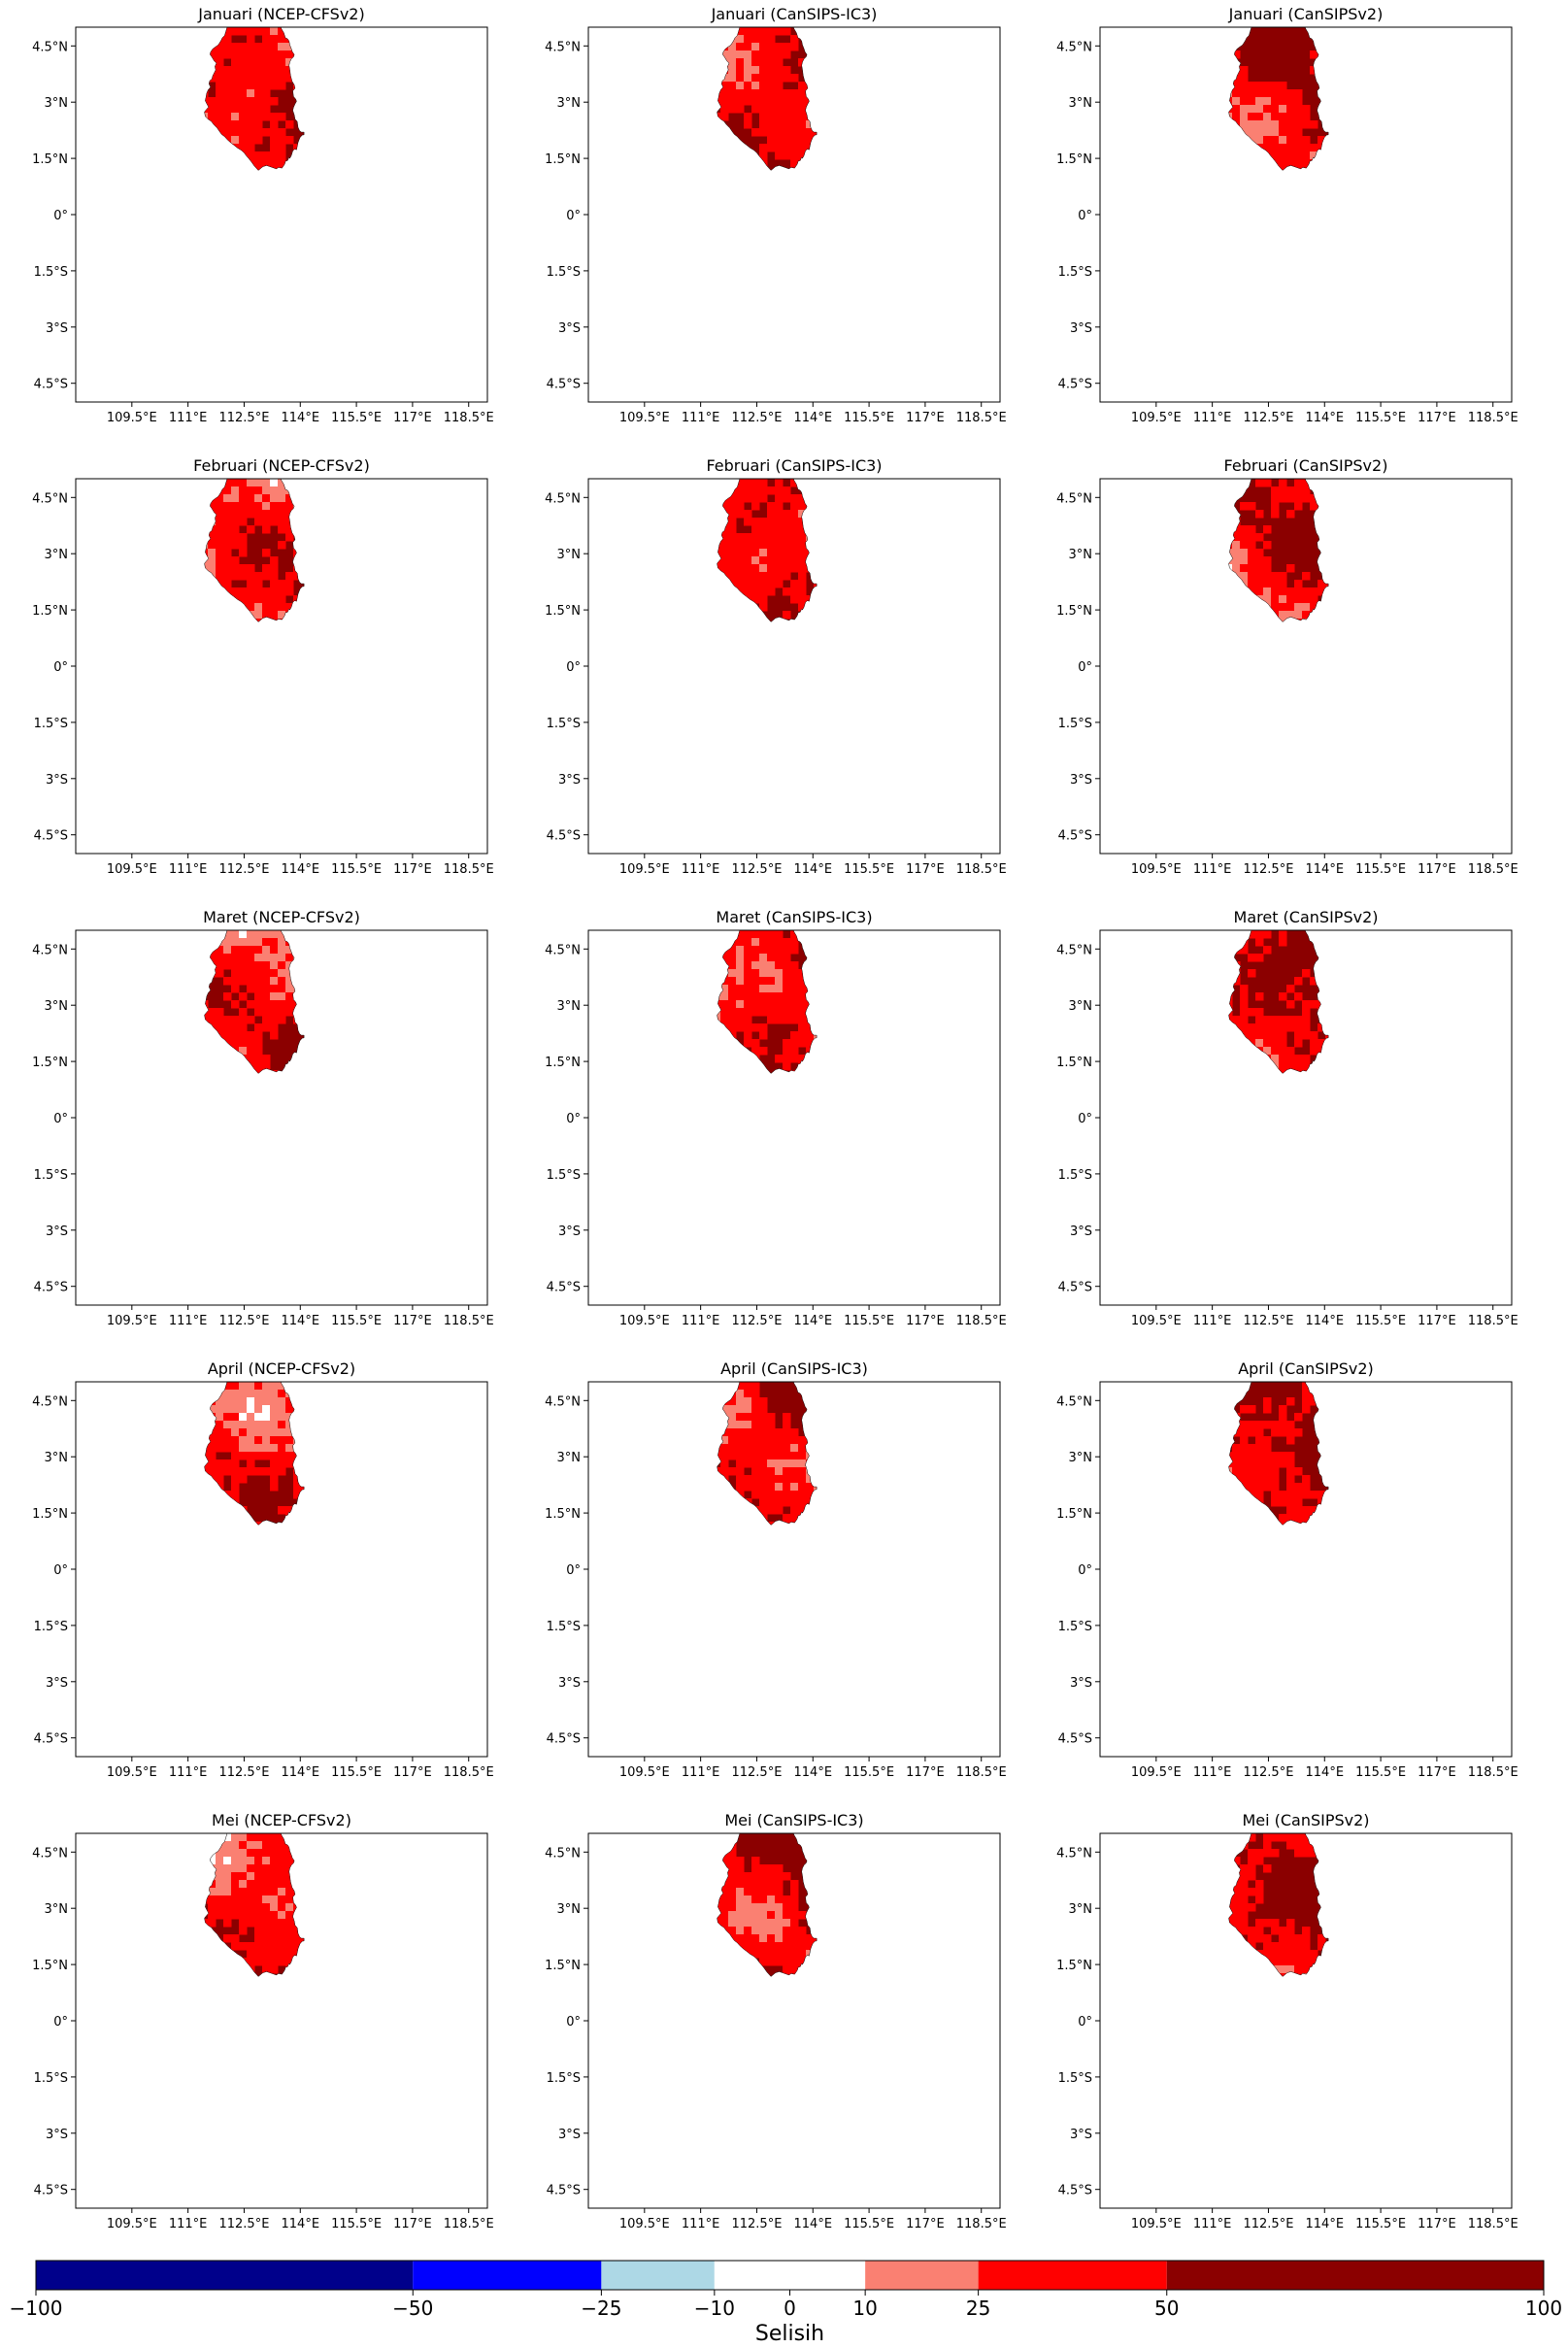  I want to click on y-tick-label: 1.5°S, so click(51, 272).